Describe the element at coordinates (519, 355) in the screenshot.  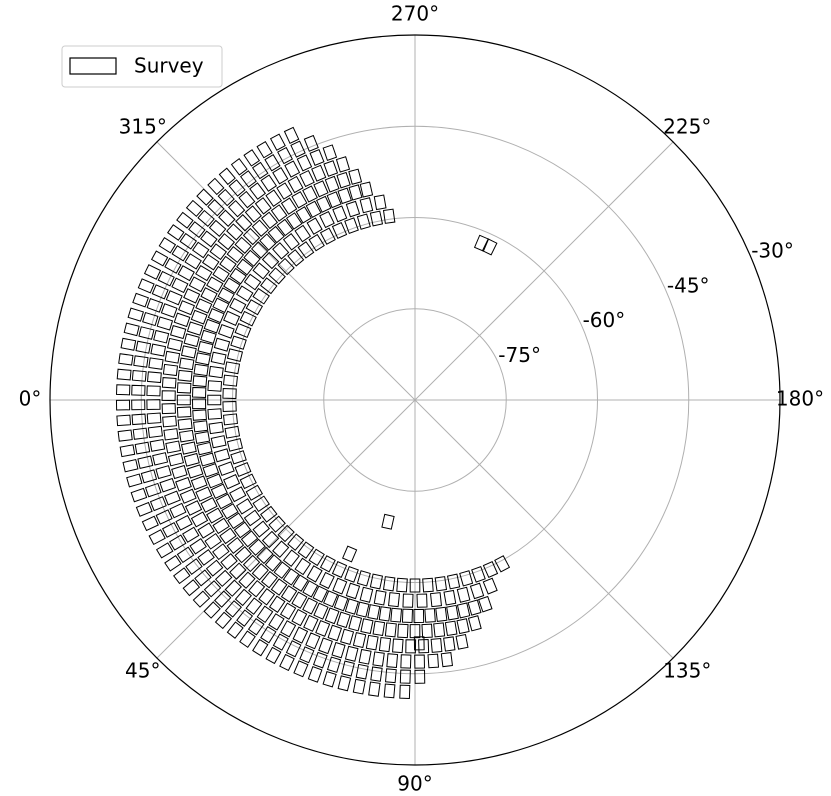
I see `radial-tick-label: -75°` at that location.